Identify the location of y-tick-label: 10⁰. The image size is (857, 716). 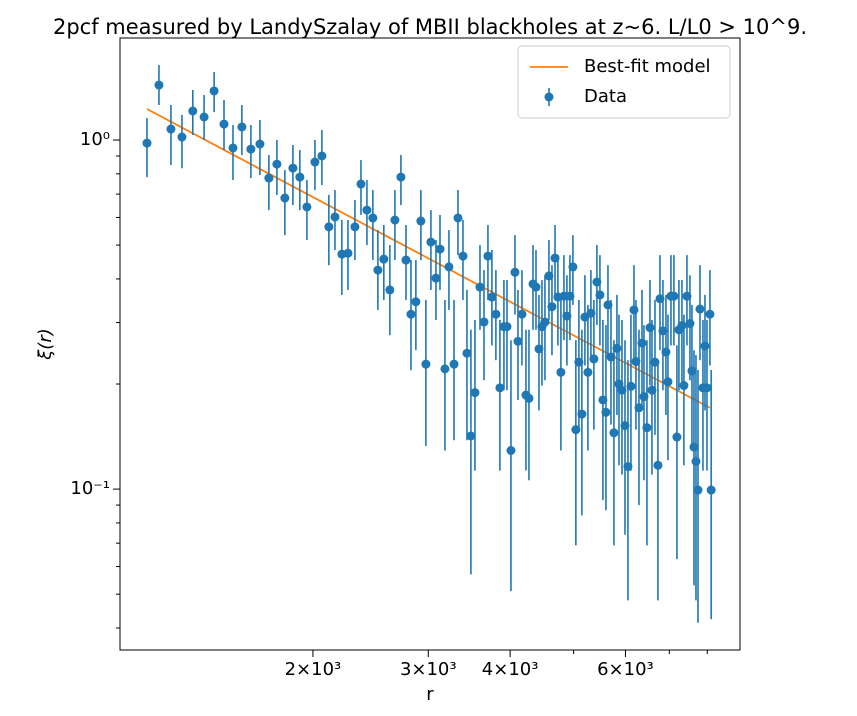
(95, 139).